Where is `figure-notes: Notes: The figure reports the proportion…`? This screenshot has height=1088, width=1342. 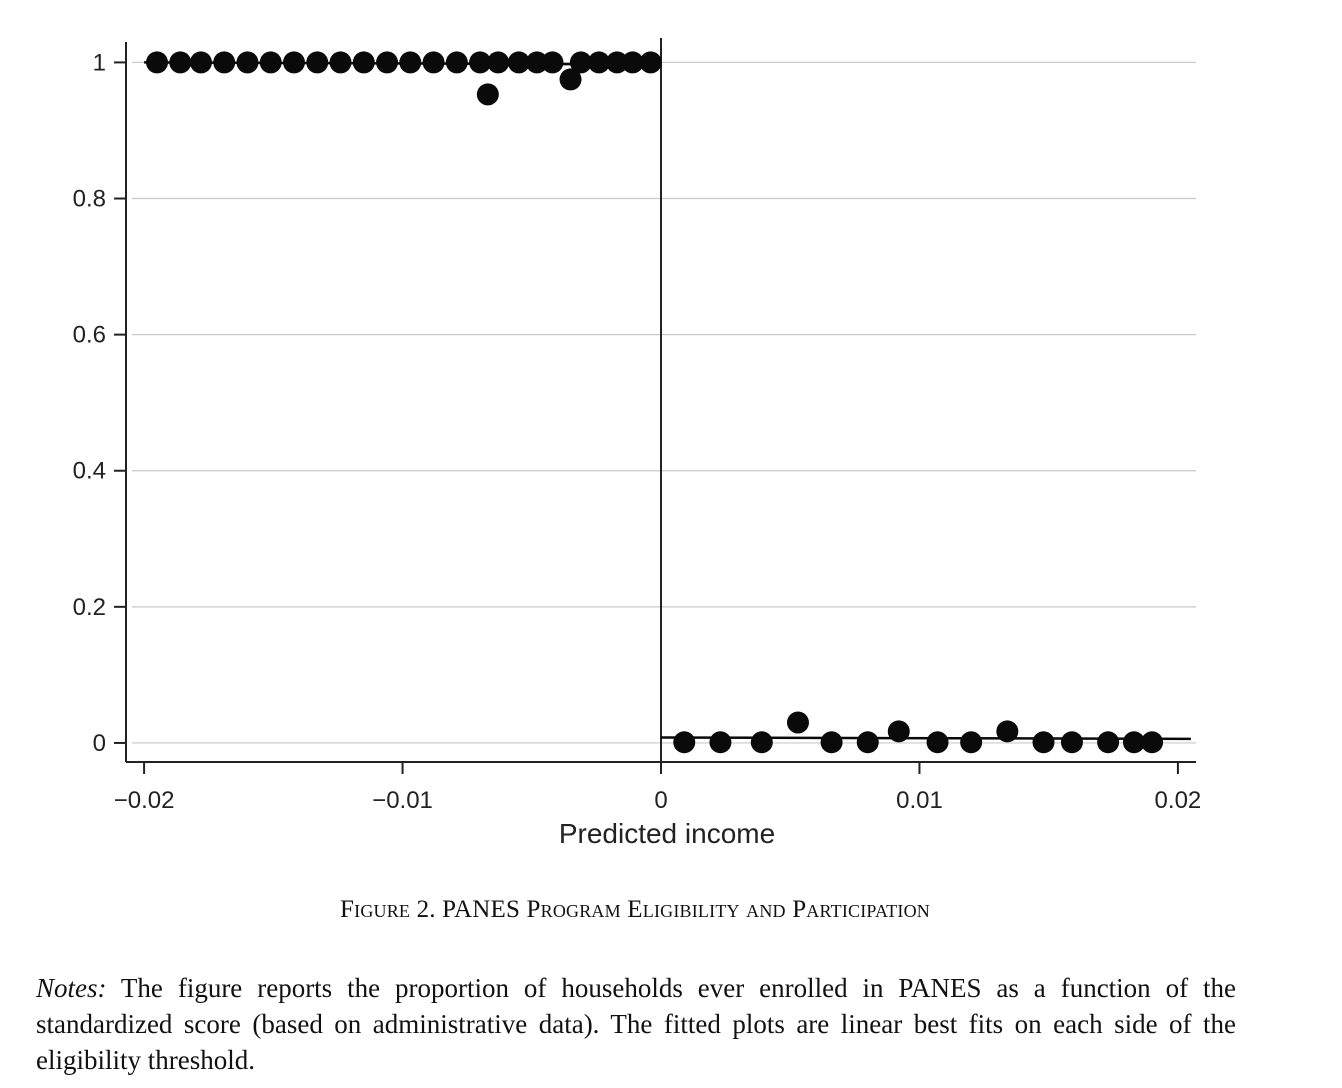 figure-notes: Notes: The figure reports the proportion… is located at coordinates (636, 1024).